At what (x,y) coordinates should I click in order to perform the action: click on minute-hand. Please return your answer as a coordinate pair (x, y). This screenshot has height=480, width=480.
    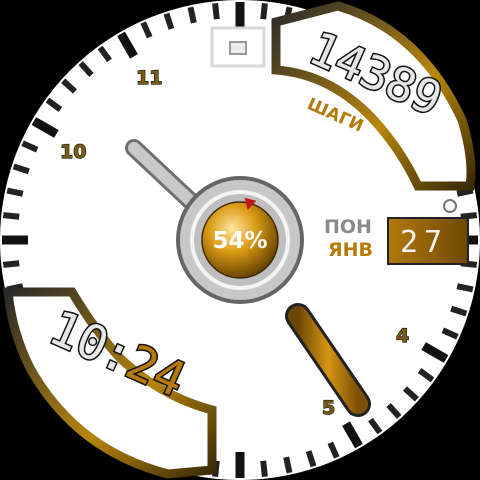
    Looking at the image, I should click on (328, 360).